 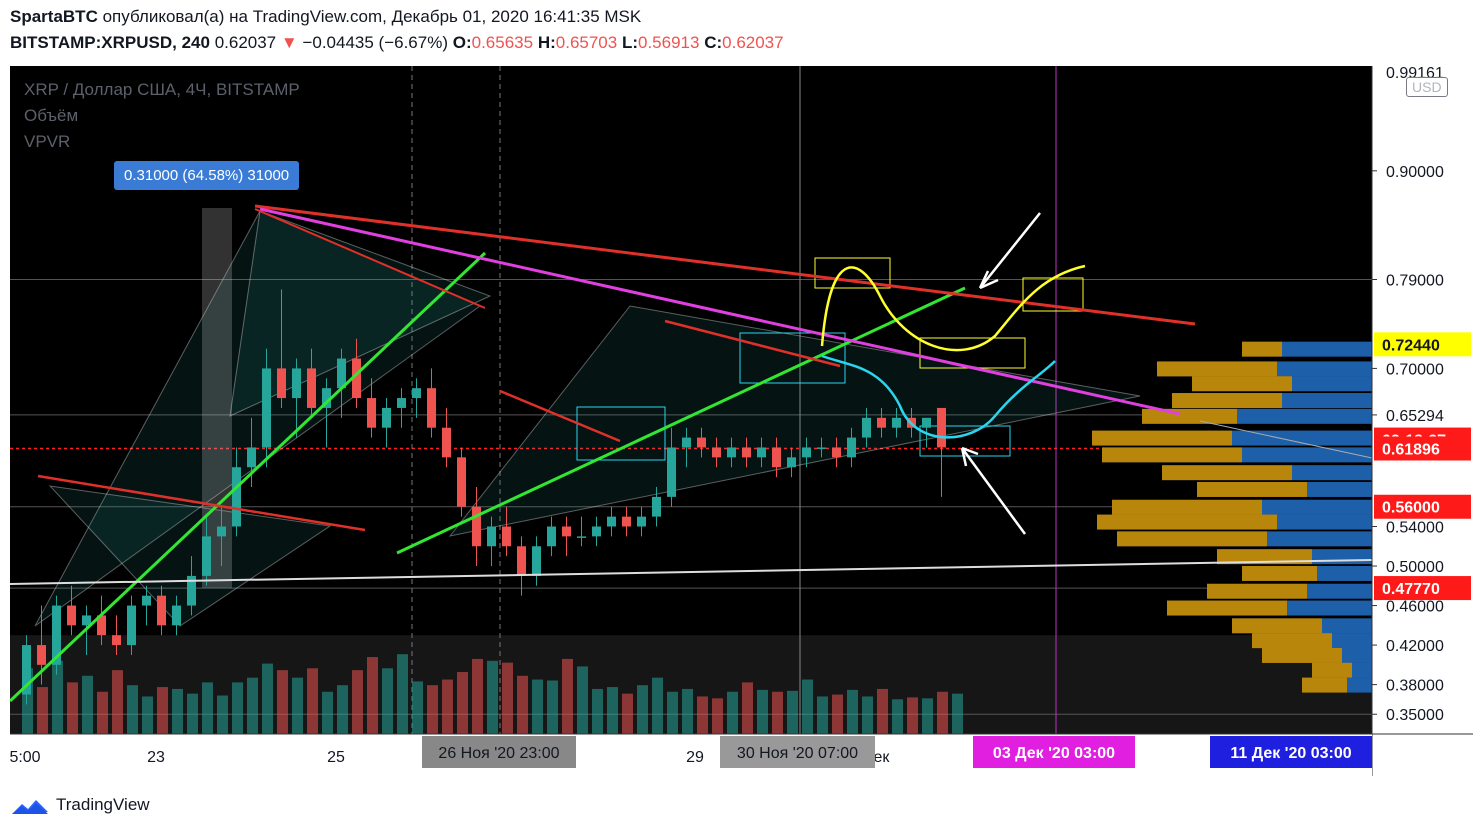 What do you see at coordinates (691, 572) in the screenshot?
I see `long-support-line` at bounding box center [691, 572].